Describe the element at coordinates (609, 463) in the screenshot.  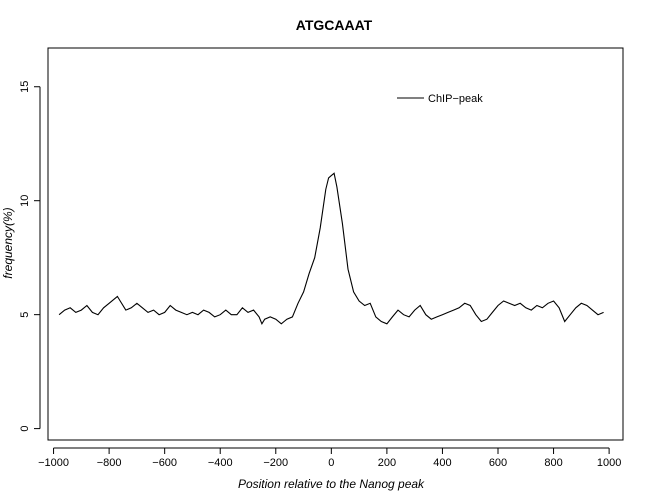
I see `x-tick-label: 1000` at that location.